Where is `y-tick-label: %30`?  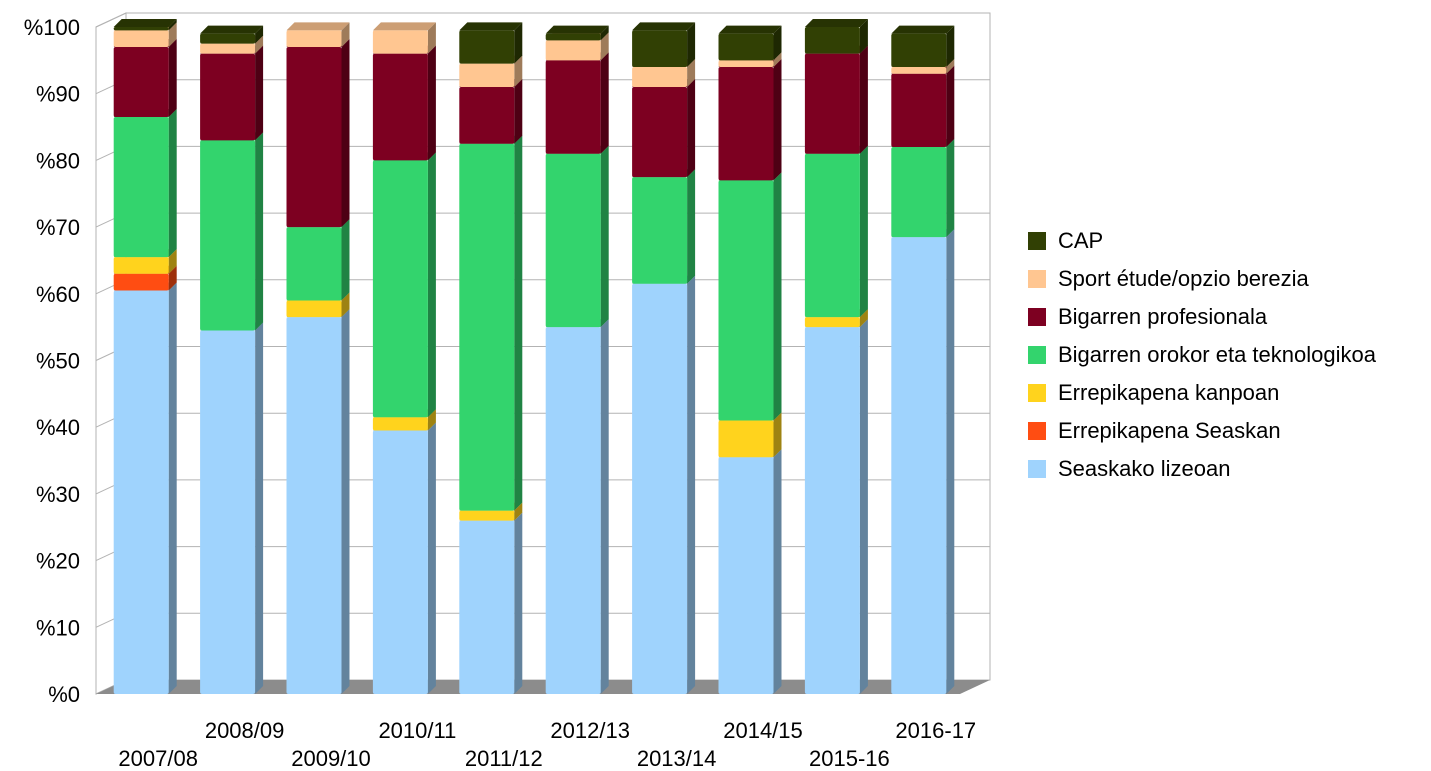
y-tick-label: %30 is located at coordinates (58, 494).